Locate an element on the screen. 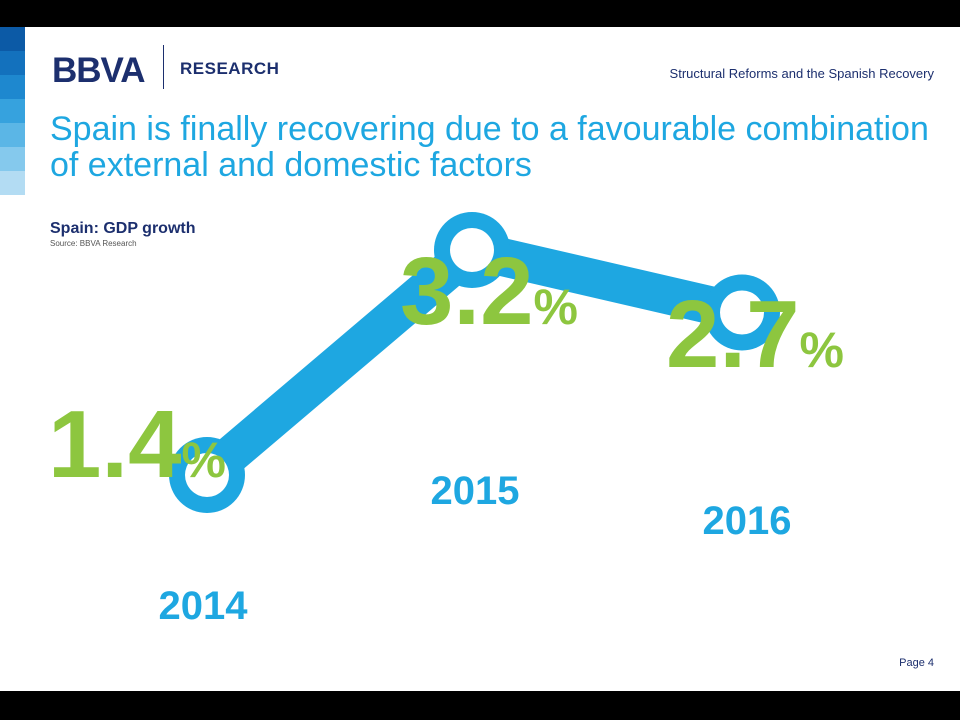 This screenshot has width=960, height=720. page-number: Page 4 is located at coordinates (916, 663).